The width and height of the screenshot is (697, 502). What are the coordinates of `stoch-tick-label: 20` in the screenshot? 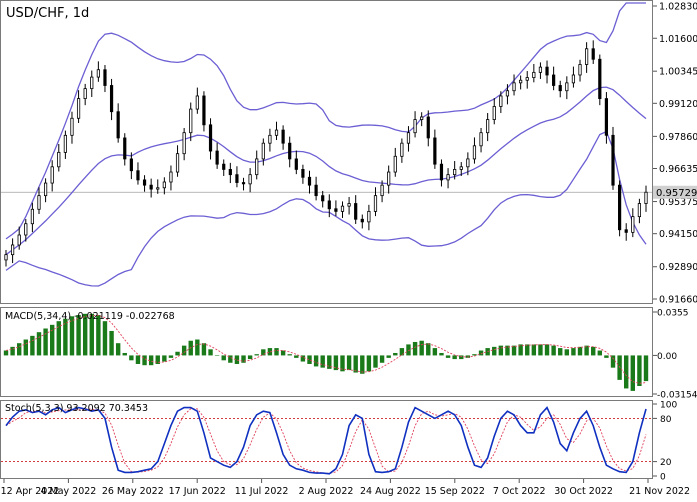 It's located at (666, 463).